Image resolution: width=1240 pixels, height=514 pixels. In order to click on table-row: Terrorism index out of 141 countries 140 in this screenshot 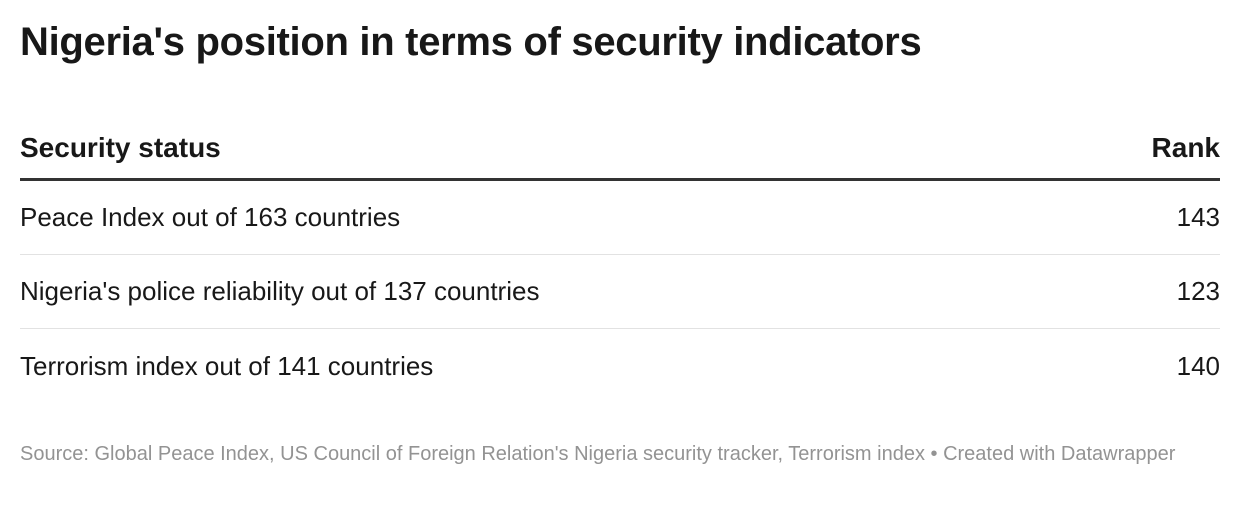, I will do `click(620, 366)`.